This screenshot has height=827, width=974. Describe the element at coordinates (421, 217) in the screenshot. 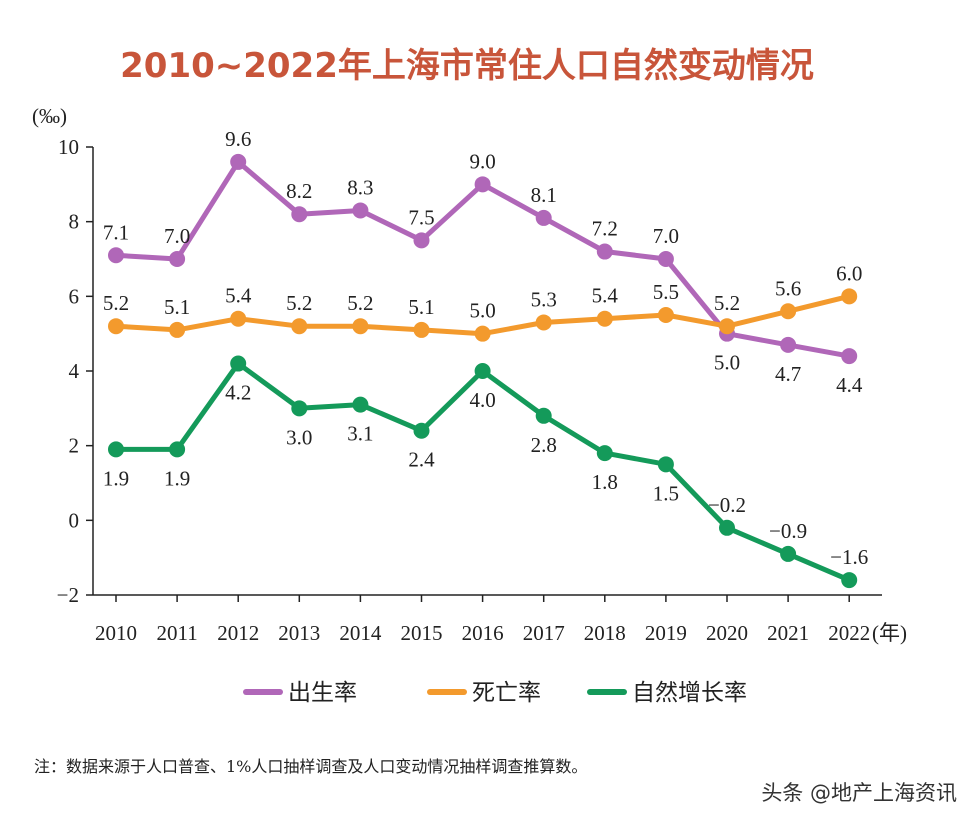

I see `data-label: 7.5` at that location.